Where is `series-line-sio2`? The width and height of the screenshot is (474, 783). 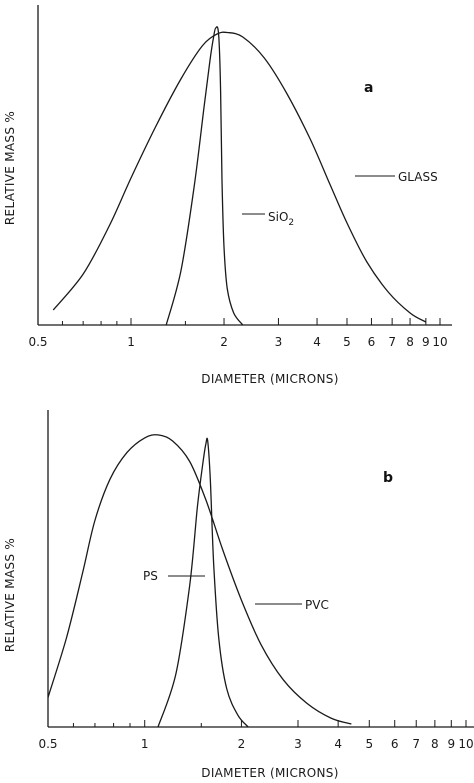
series-line-sio2 is located at coordinates (204, 176).